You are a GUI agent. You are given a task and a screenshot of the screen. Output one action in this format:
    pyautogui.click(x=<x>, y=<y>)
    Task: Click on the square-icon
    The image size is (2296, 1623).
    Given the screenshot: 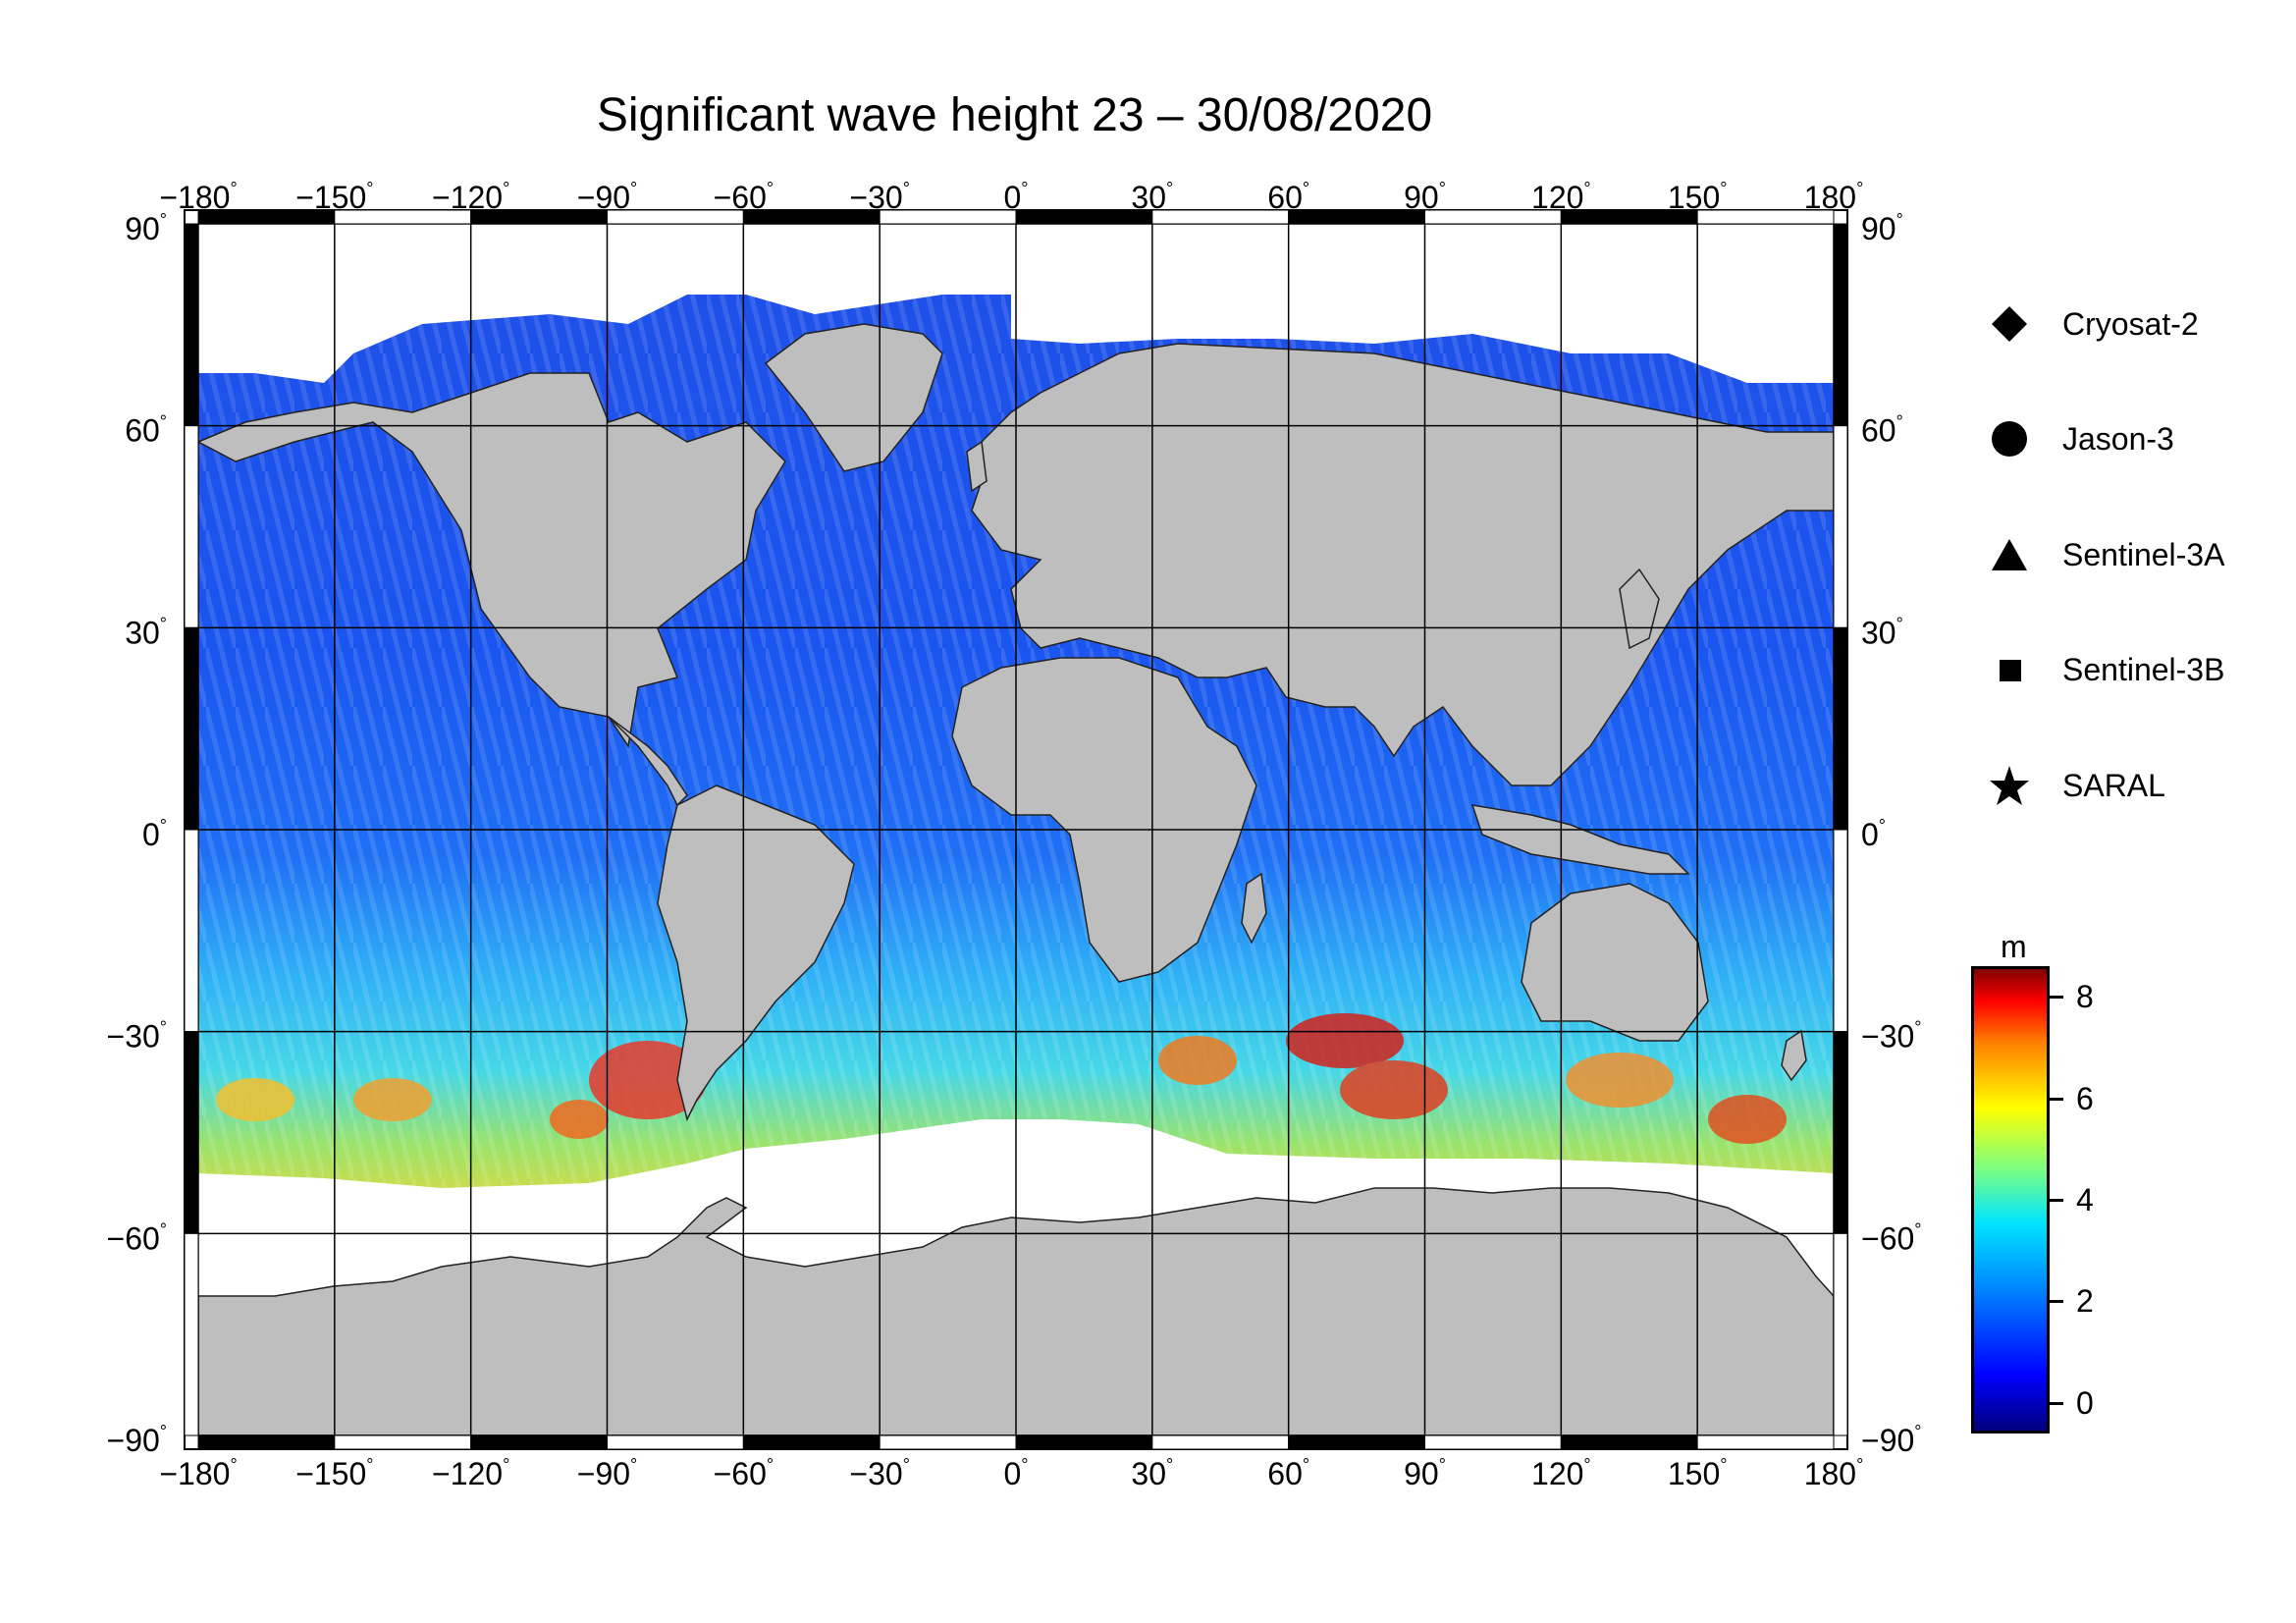 What is the action you would take?
    pyautogui.click(x=2009, y=669)
    